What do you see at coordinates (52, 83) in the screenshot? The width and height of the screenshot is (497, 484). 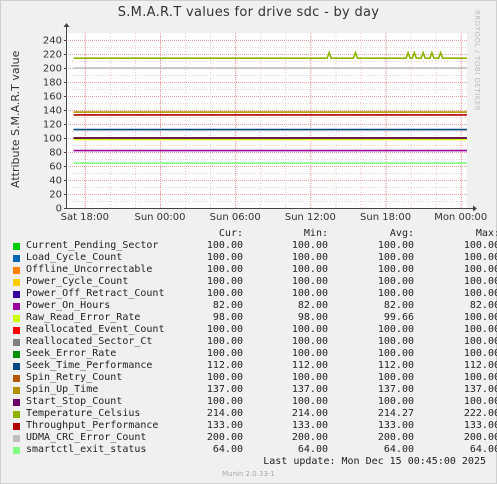 I see `y-tick-label: 180` at bounding box center [52, 83].